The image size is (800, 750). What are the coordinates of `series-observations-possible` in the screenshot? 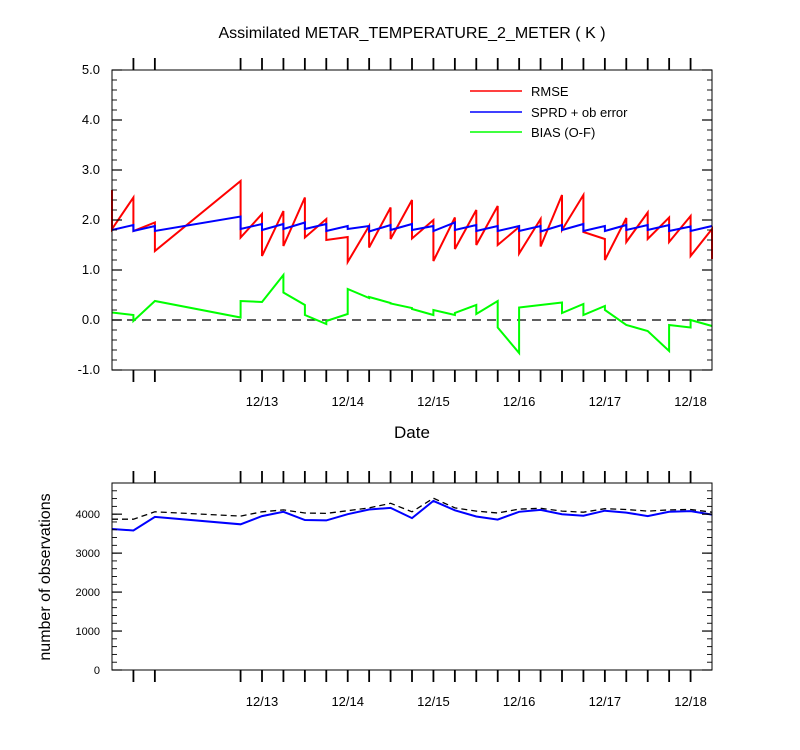 It's located at (412, 508).